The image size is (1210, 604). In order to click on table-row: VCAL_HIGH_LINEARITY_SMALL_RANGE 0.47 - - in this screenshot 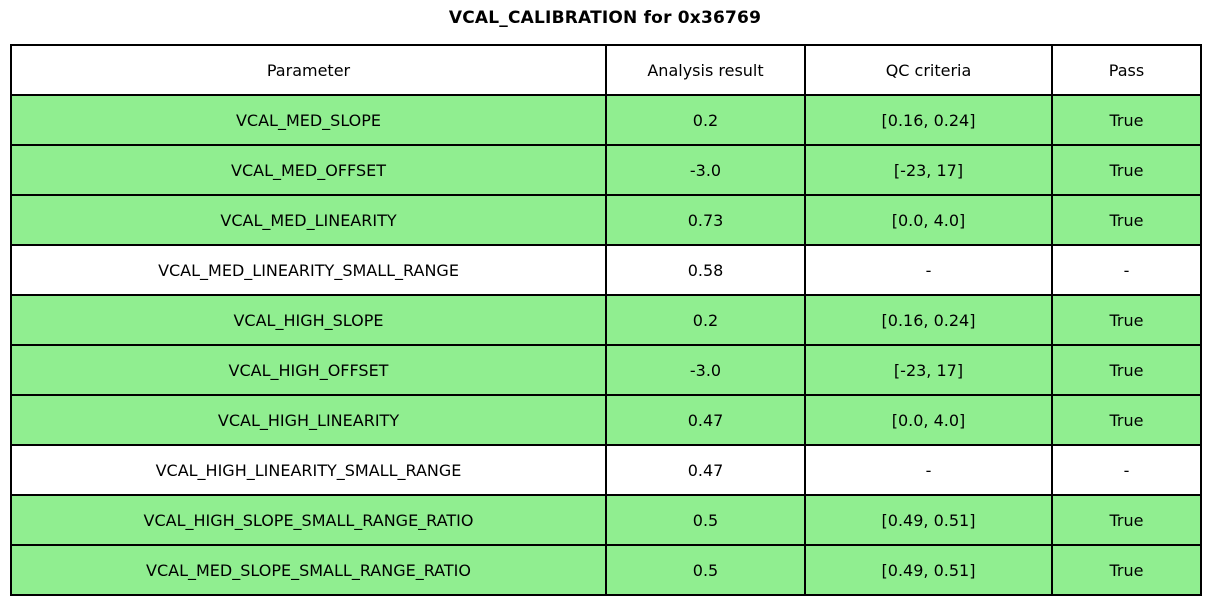, I will do `click(606, 470)`.